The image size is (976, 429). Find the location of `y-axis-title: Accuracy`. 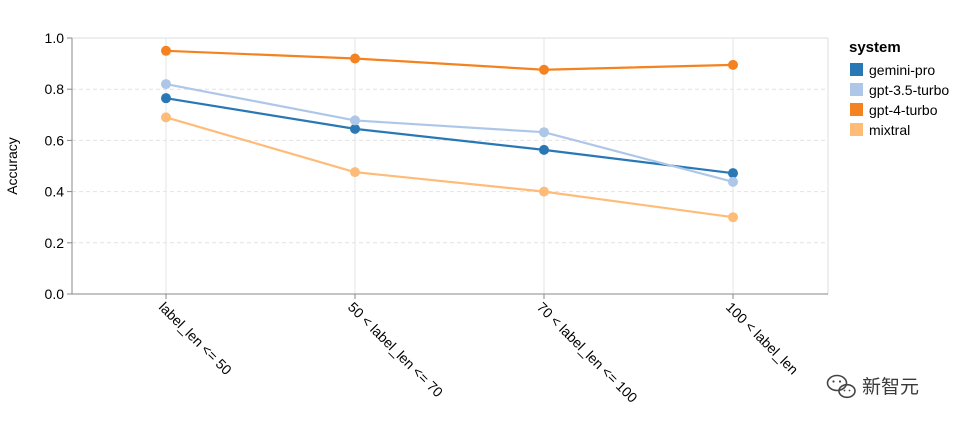

y-axis-title: Accuracy is located at coordinates (12, 166).